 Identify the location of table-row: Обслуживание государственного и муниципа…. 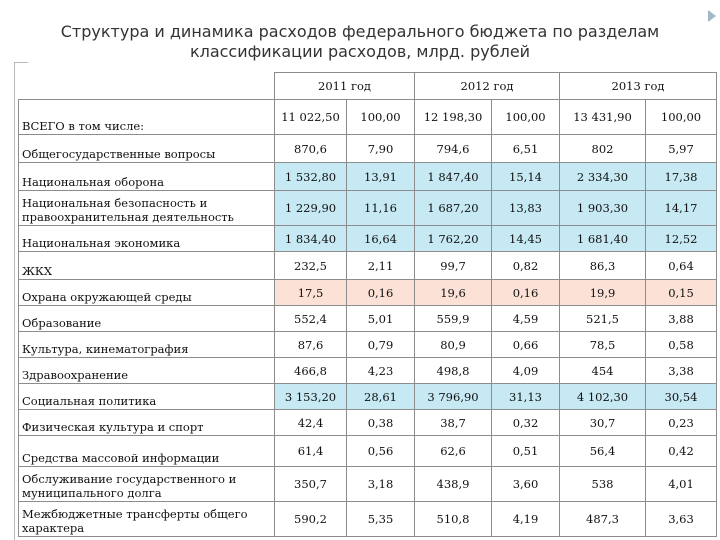
(367, 484).